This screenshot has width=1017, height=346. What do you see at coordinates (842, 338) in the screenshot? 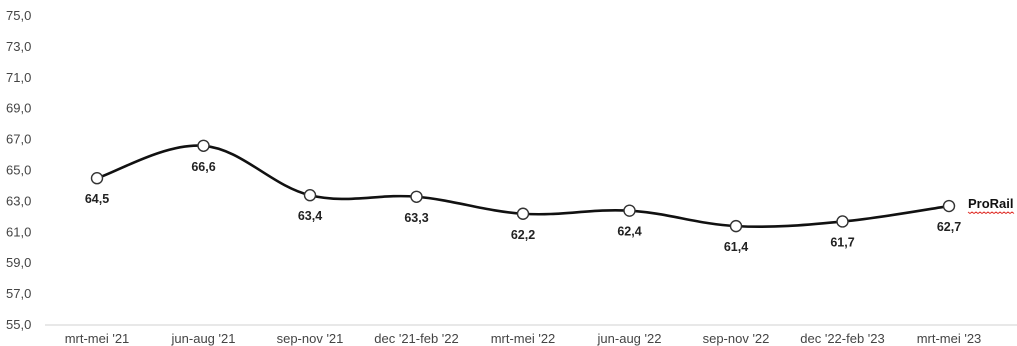
I see `x-tick-label: dec '22-feb '23` at bounding box center [842, 338].